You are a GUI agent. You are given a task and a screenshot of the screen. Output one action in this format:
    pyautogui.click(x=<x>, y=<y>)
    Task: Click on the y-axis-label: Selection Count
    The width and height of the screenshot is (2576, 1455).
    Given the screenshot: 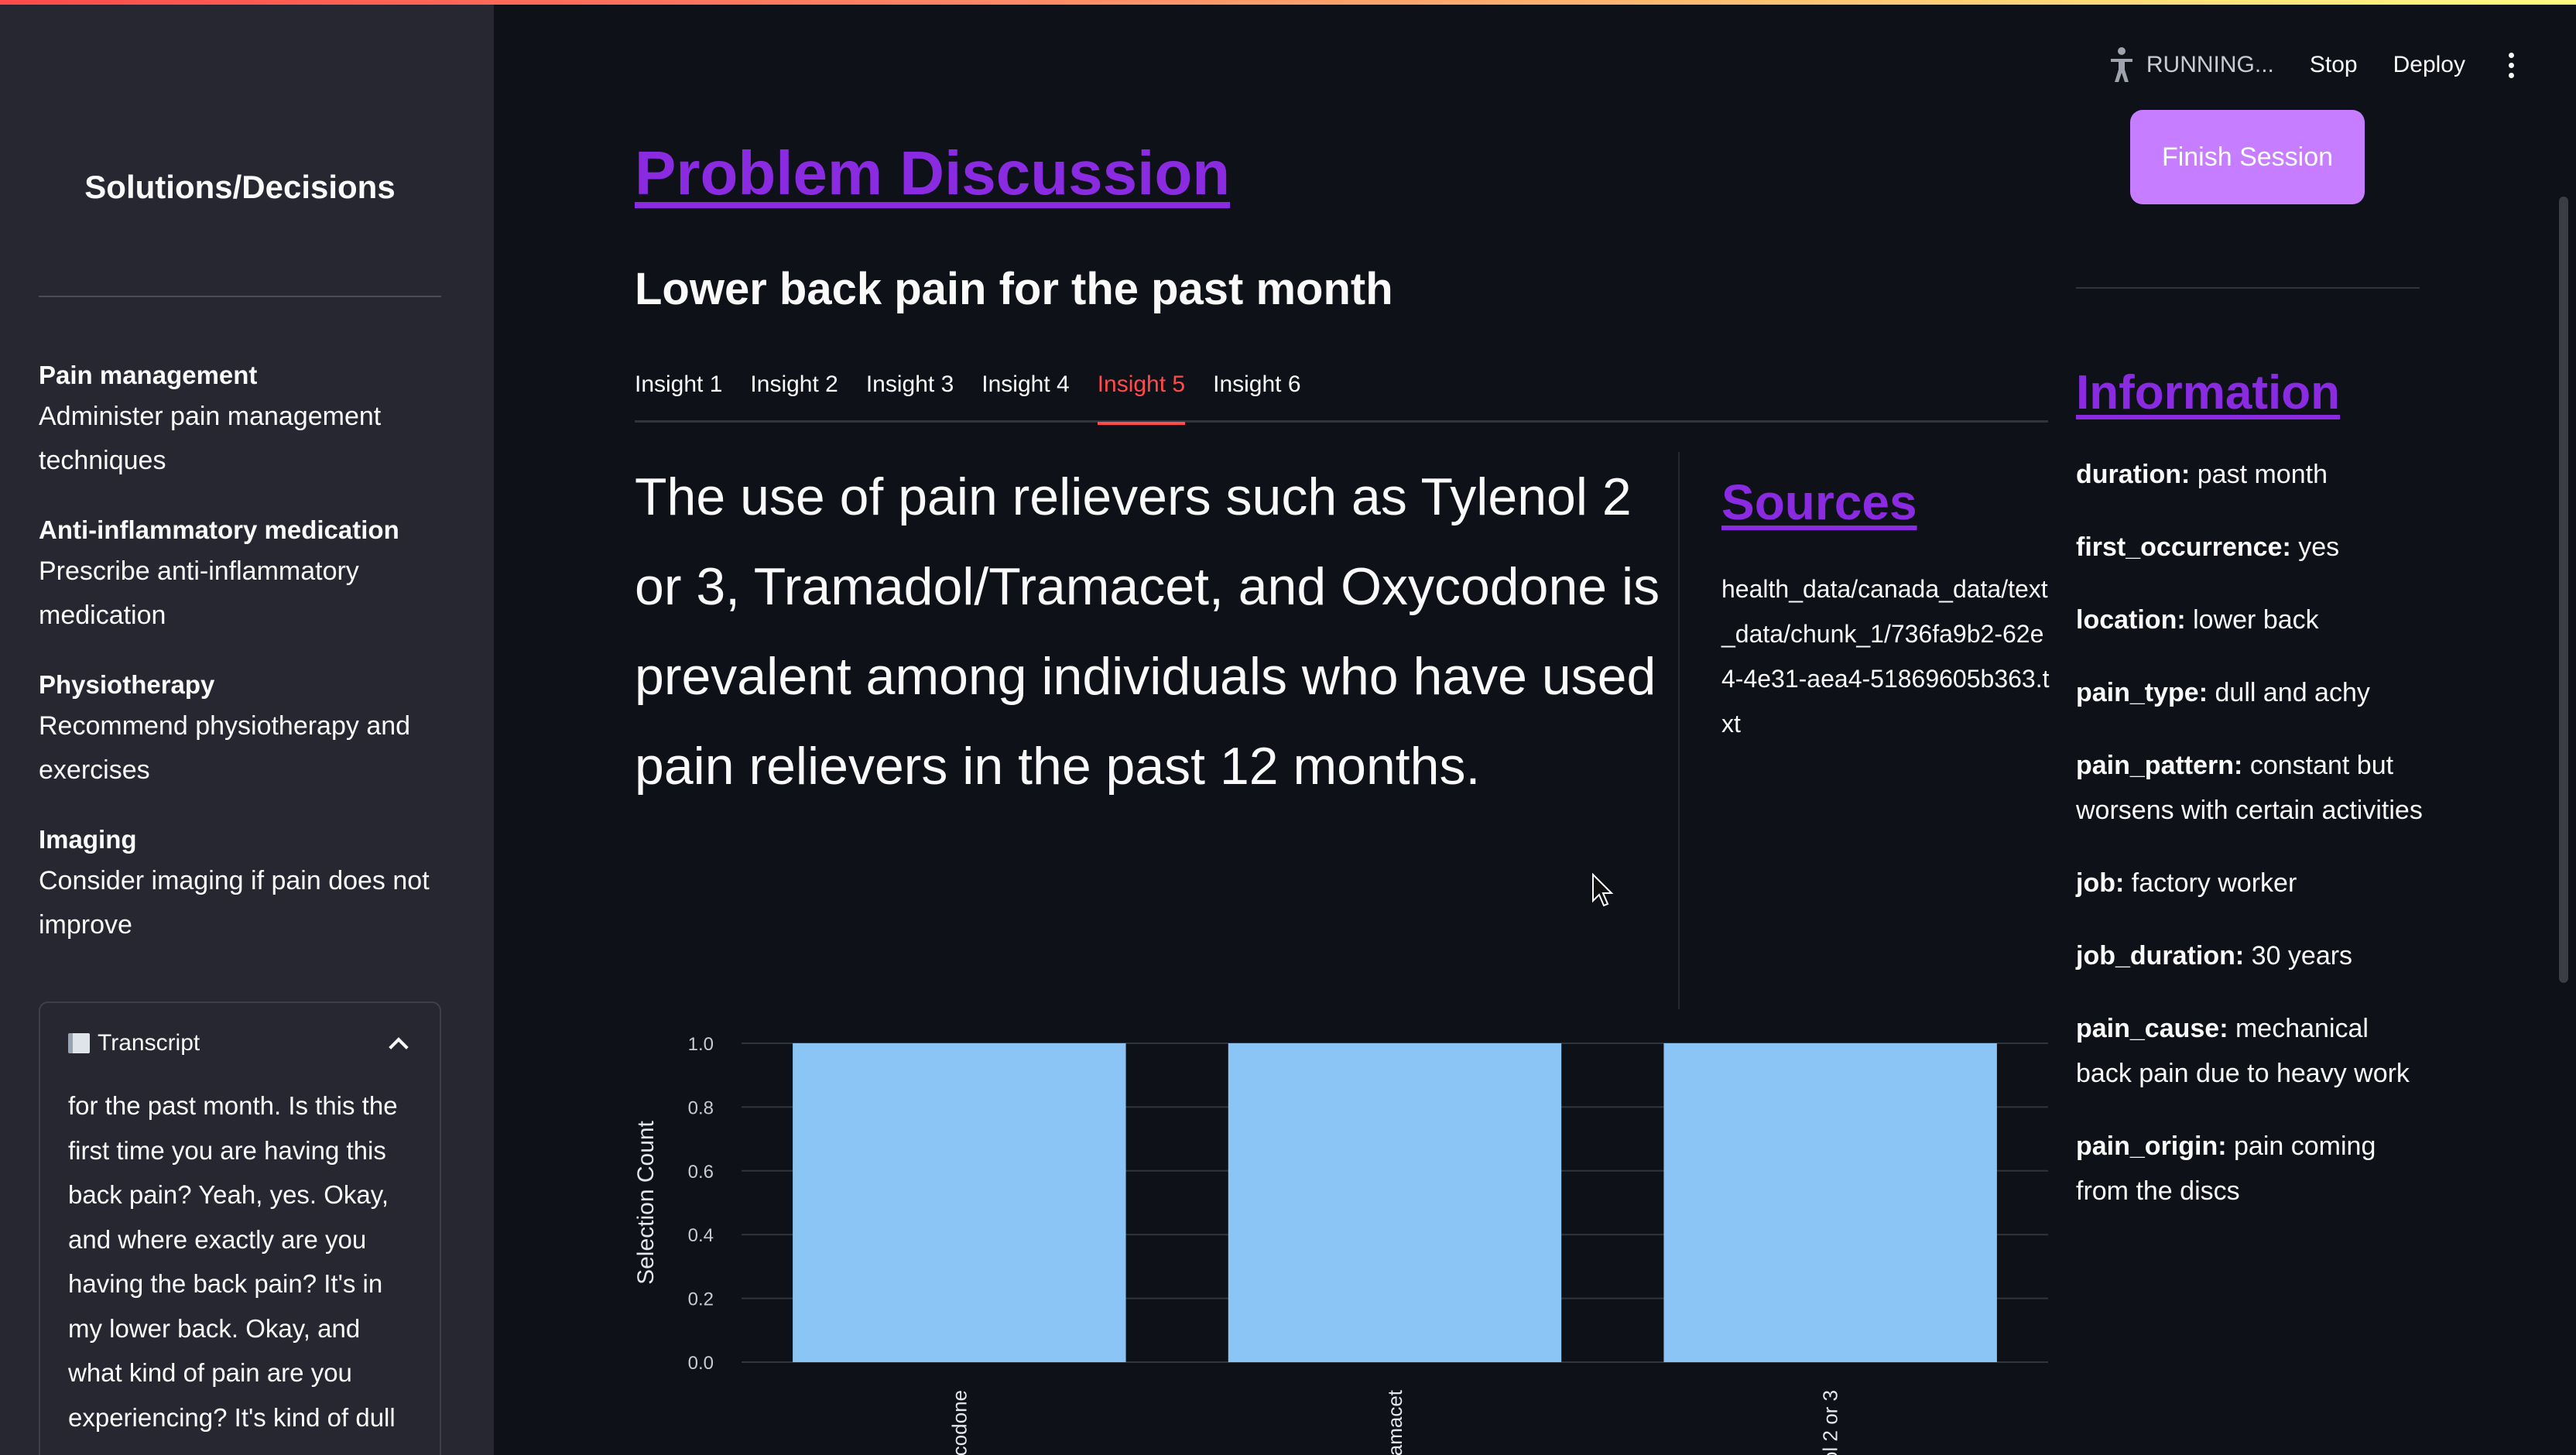 What is the action you would take?
    pyautogui.click(x=646, y=1202)
    